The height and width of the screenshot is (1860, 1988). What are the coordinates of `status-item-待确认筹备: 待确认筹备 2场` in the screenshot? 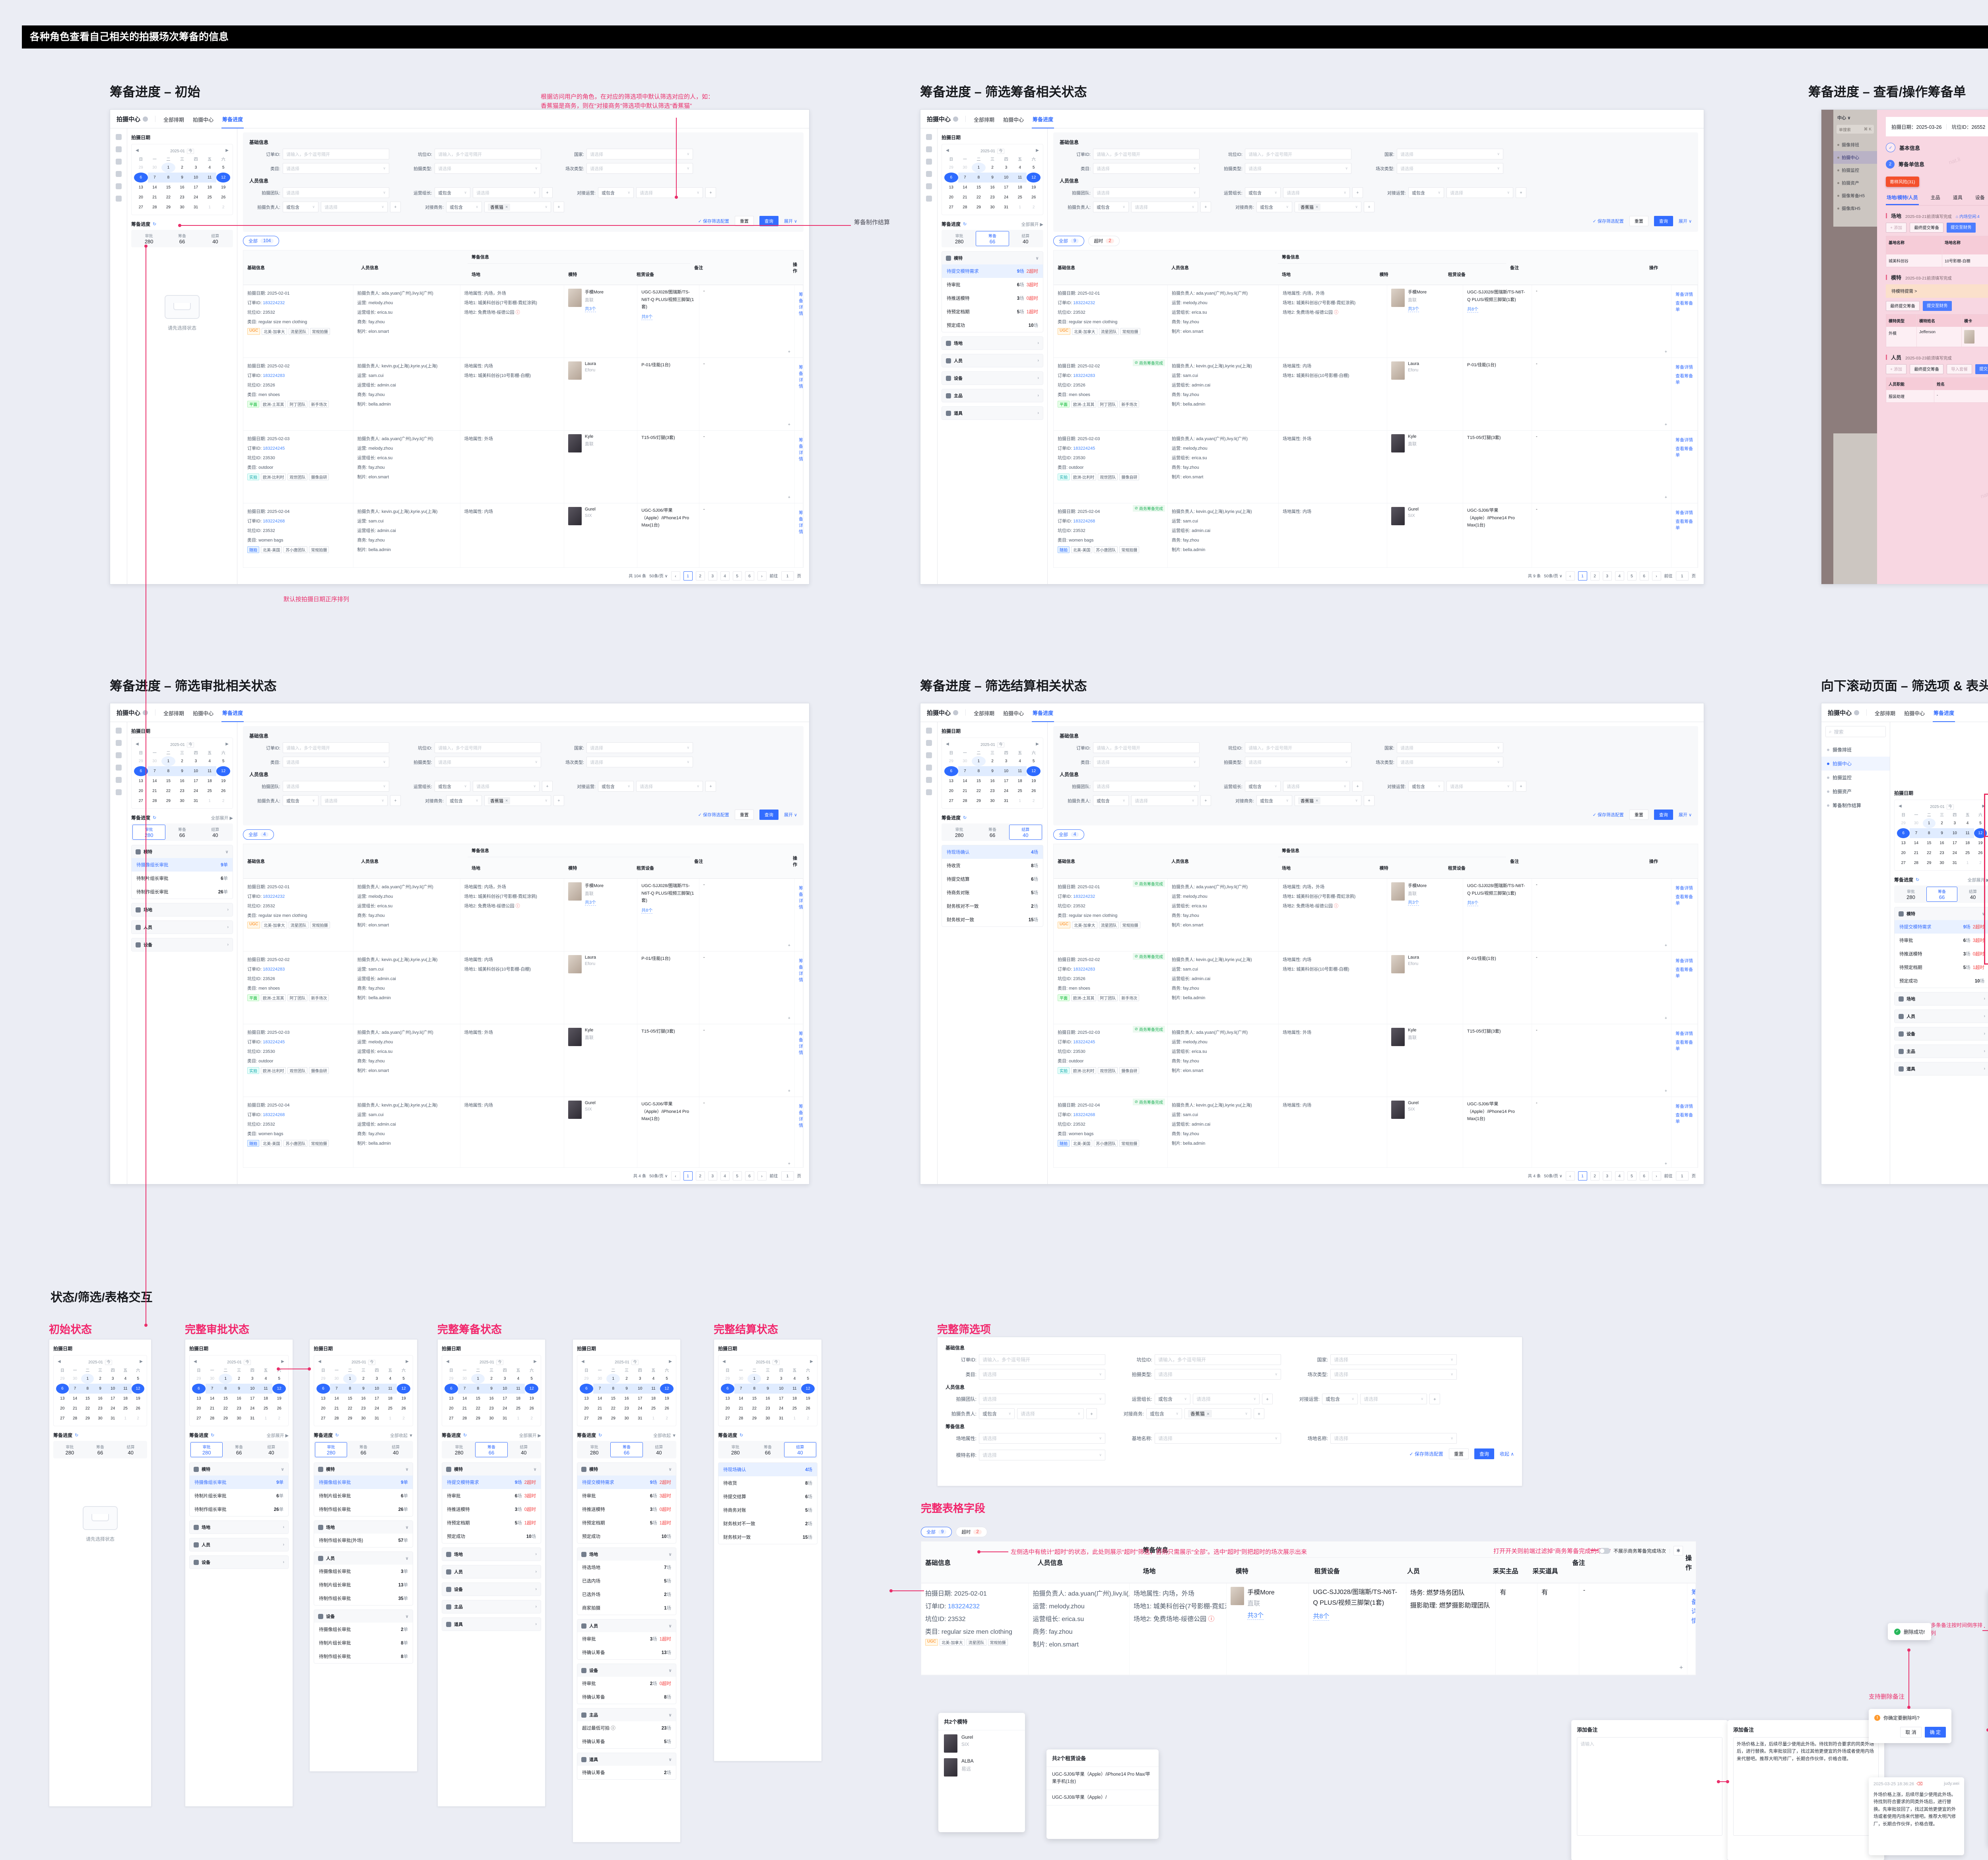 It's located at (626, 1772).